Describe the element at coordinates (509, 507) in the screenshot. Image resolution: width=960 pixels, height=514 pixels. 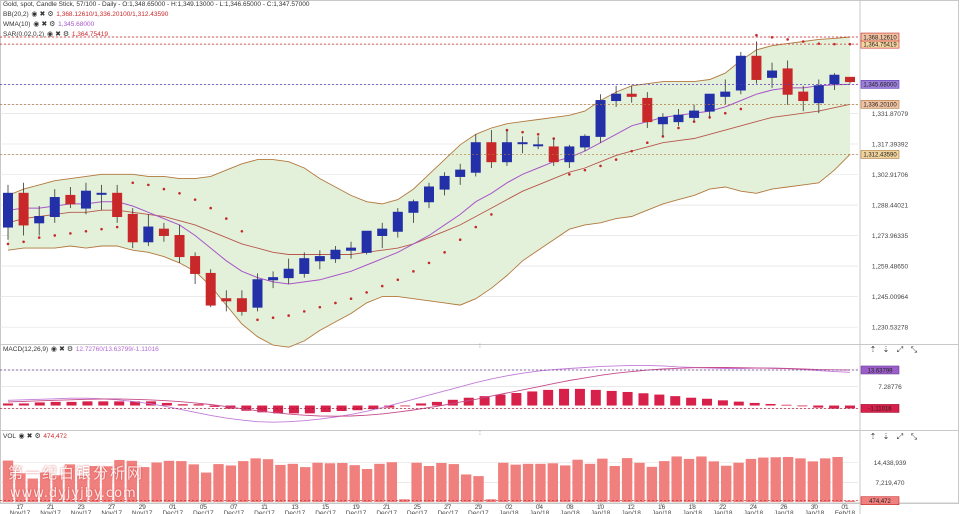
I see `x-tick-day: 02` at that location.